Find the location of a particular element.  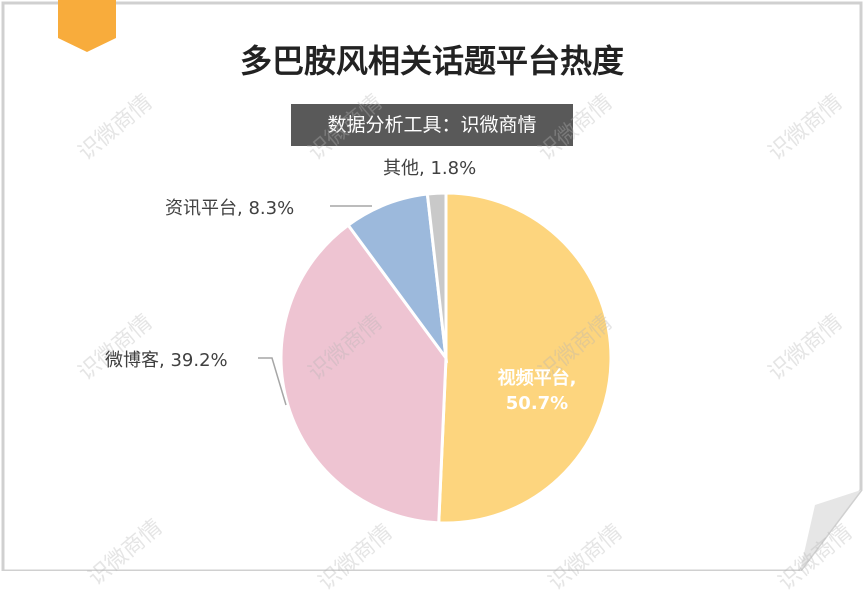

subtitle: 数据分析工具：识微商情 is located at coordinates (432, 125).